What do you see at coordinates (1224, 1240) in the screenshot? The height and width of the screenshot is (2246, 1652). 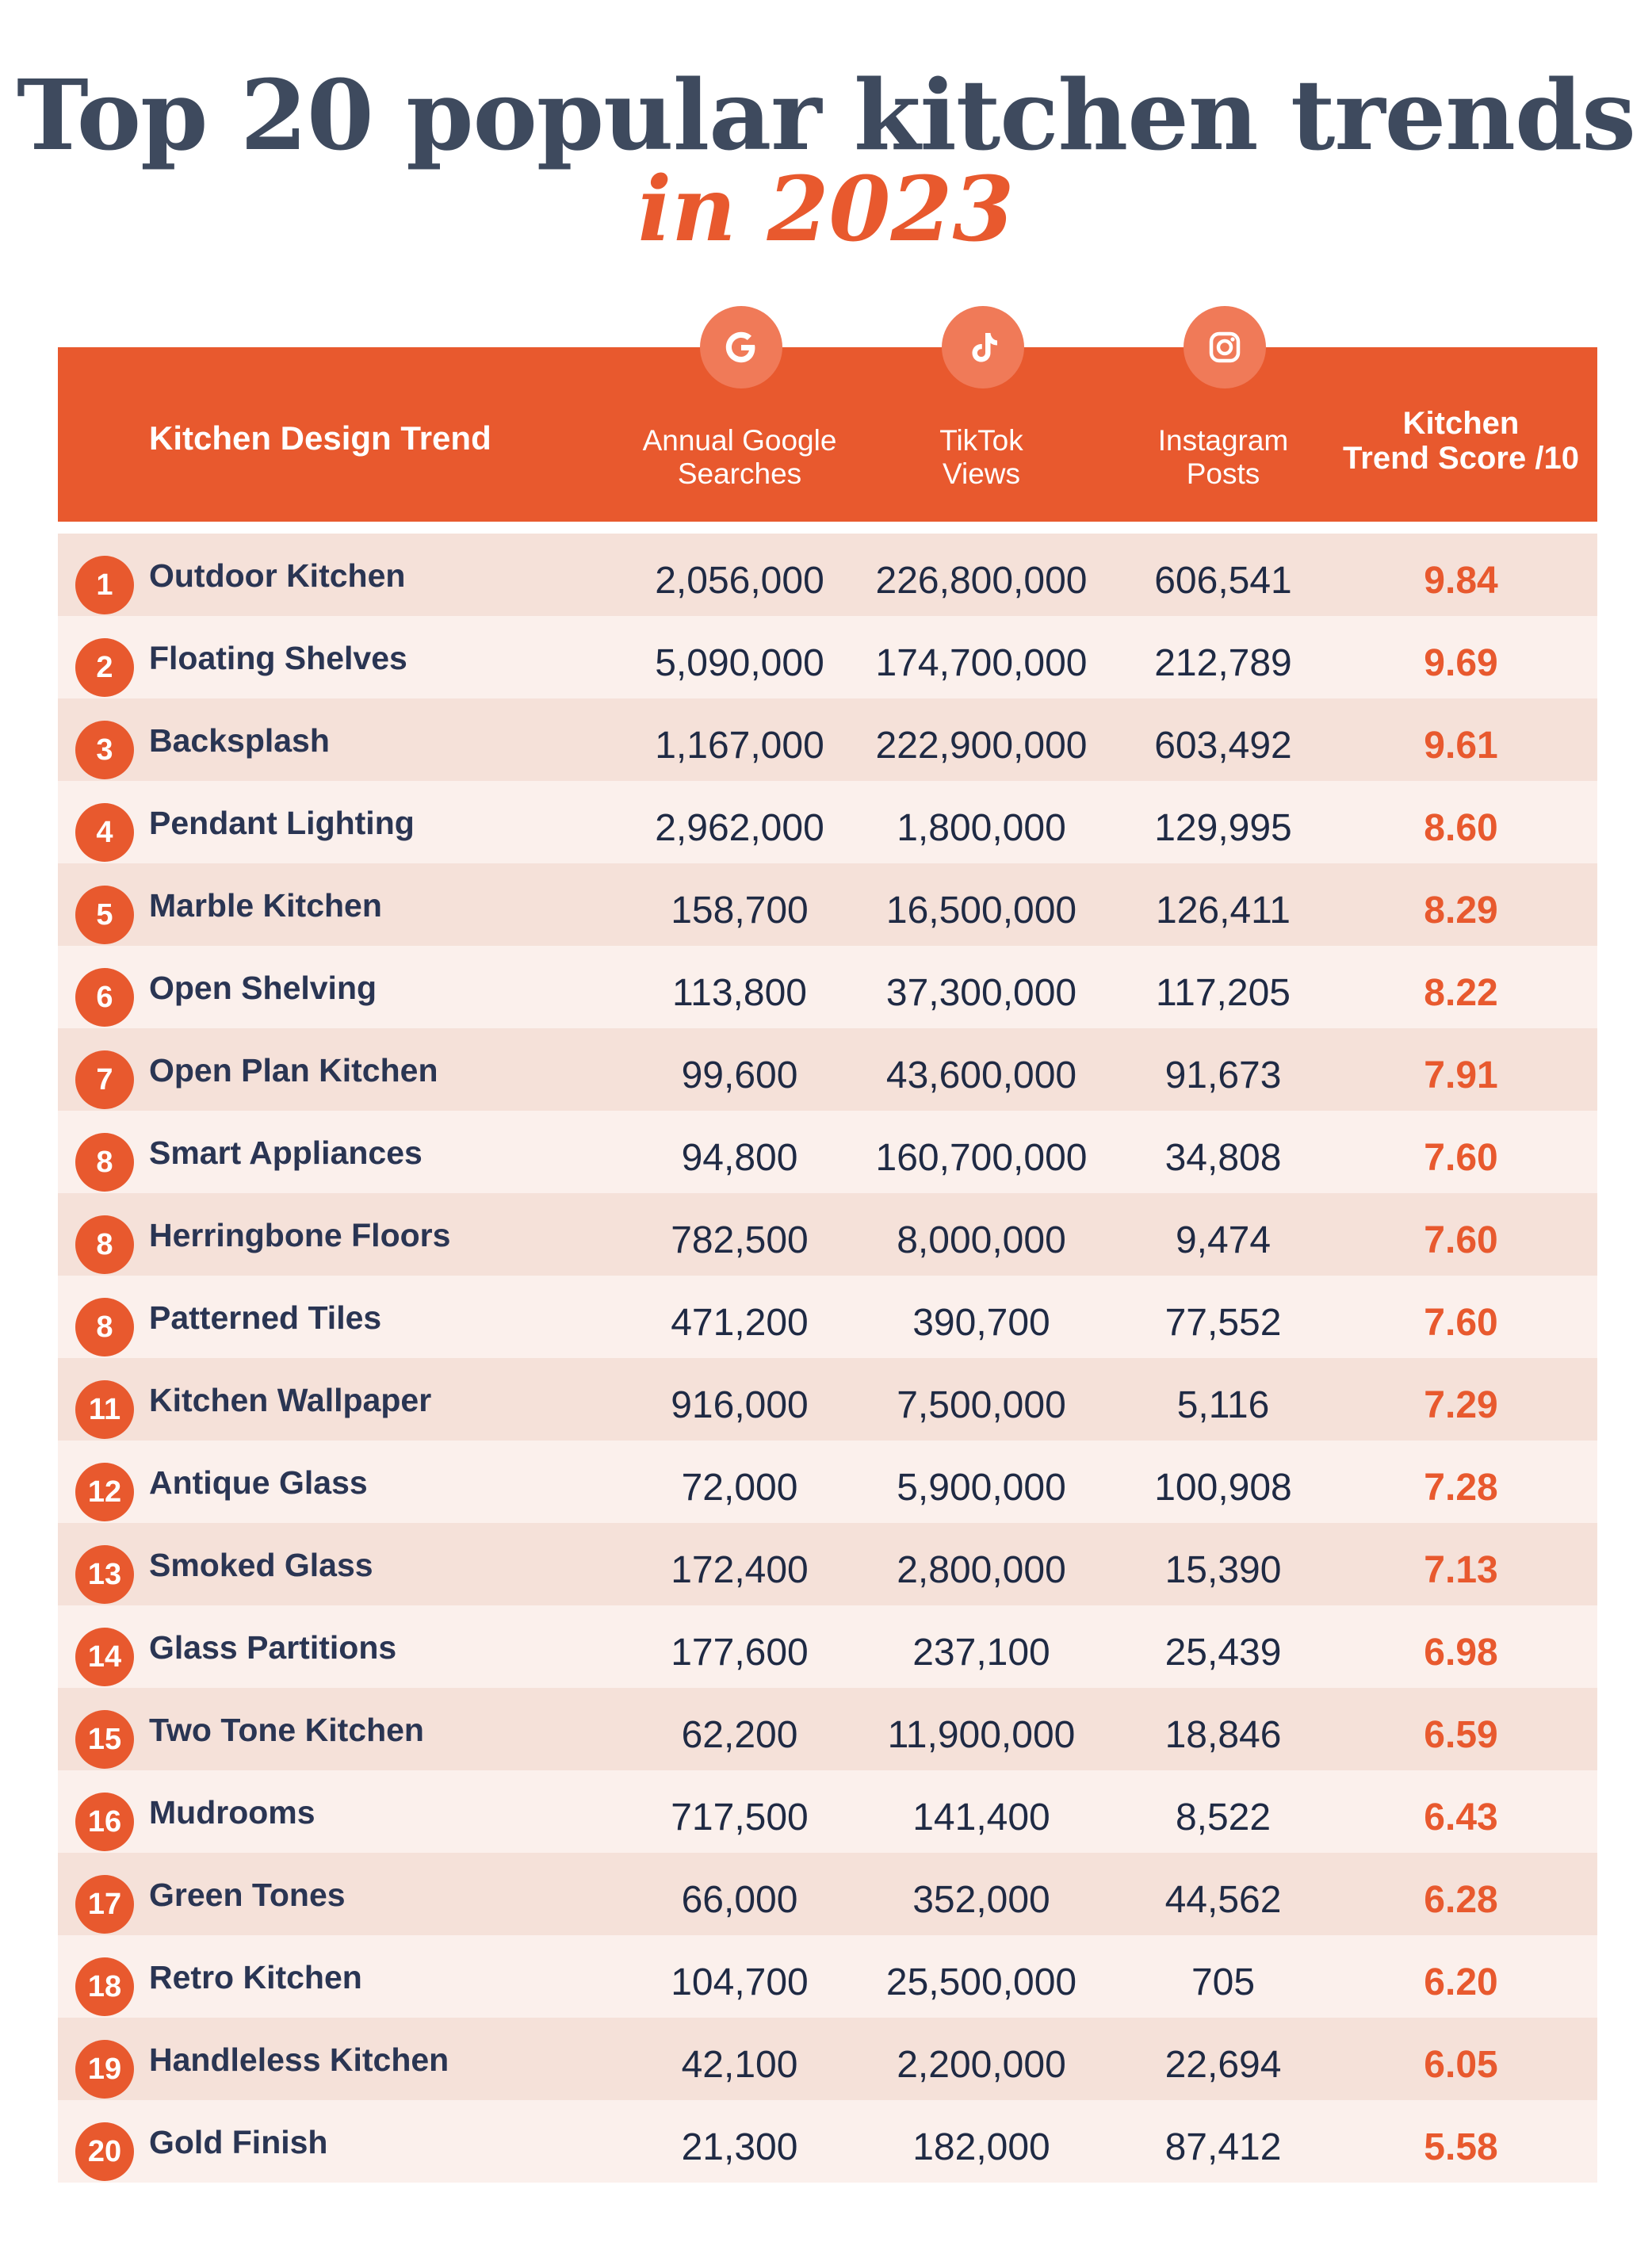 I see `instagram-posts-value: 9,474` at bounding box center [1224, 1240].